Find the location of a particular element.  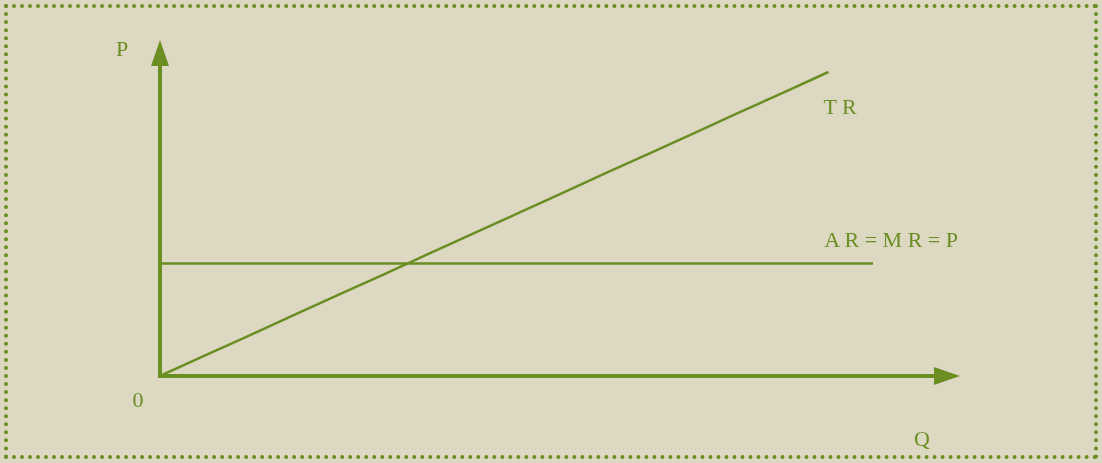

series-label: T R is located at coordinates (840, 106).